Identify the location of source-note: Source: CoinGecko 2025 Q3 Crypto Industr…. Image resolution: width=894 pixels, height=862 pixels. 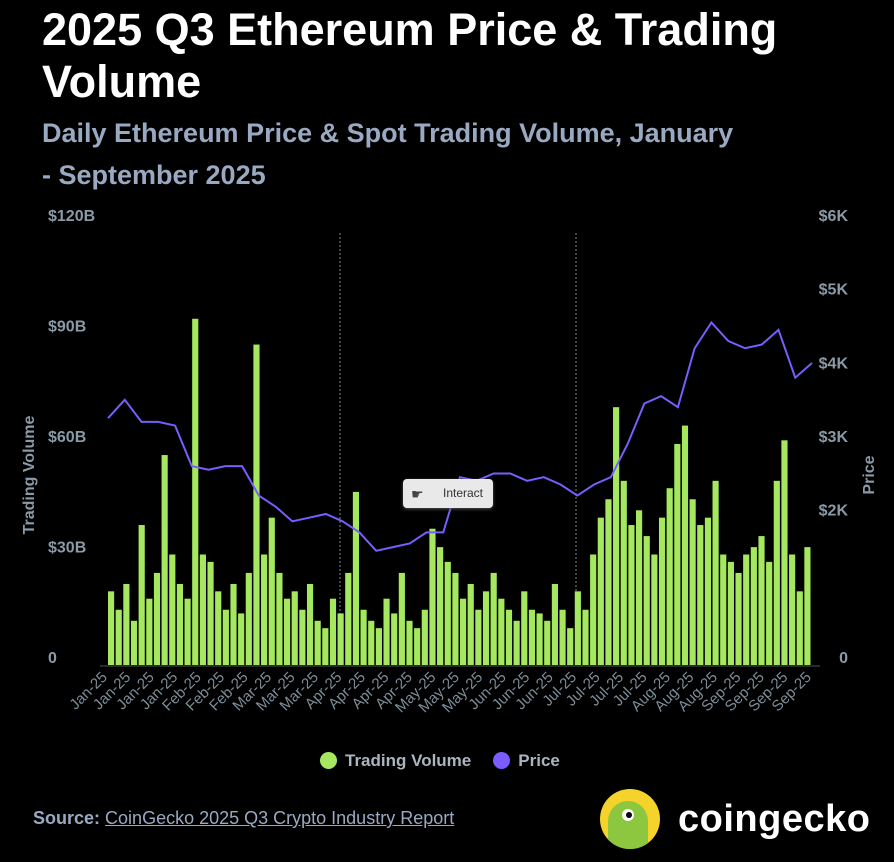
(243, 818).